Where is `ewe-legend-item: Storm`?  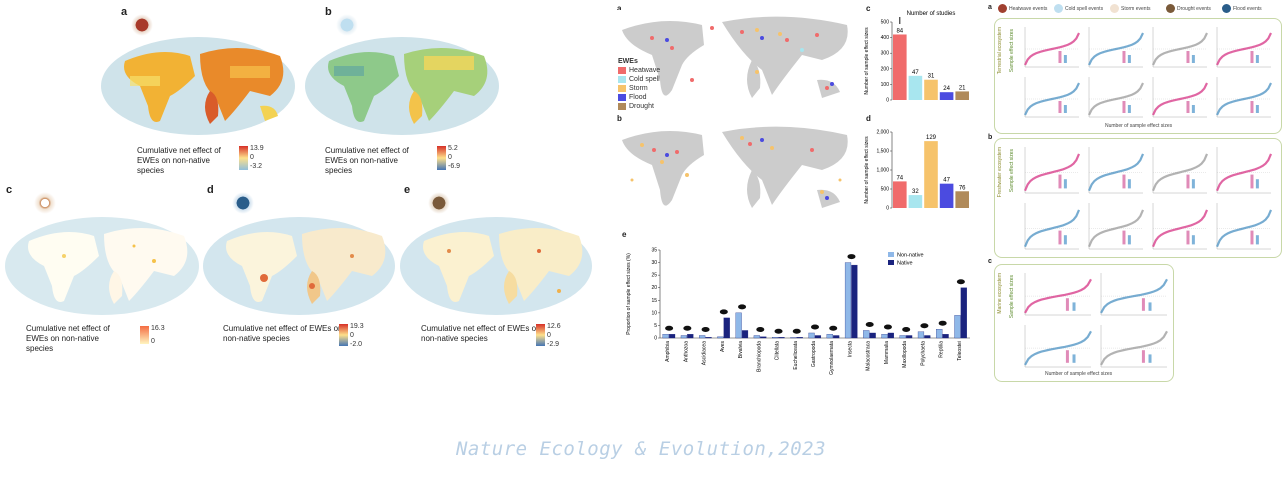
ewe-legend-item: Storm is located at coordinates (639, 88).